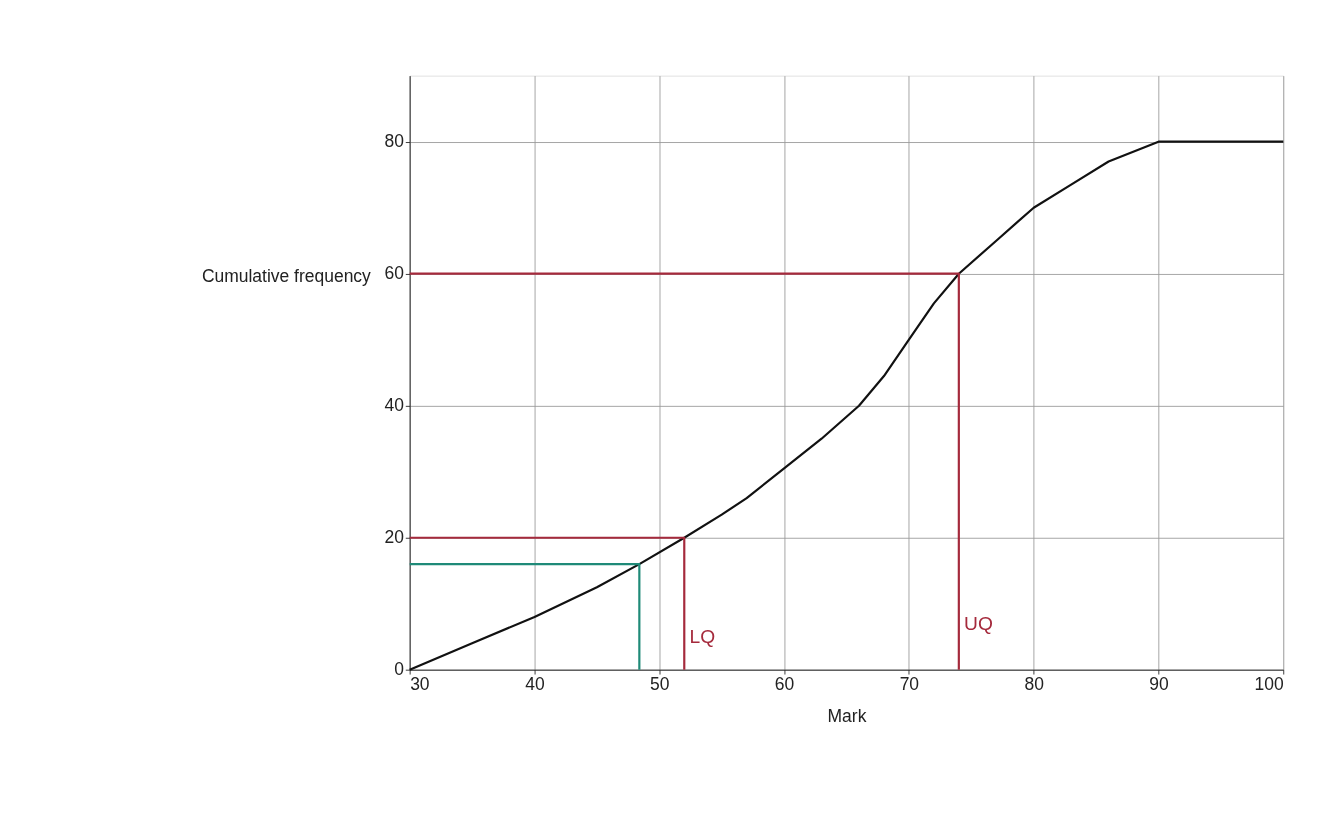  What do you see at coordinates (394, 141) in the screenshot?
I see `y-tick-label: 80` at bounding box center [394, 141].